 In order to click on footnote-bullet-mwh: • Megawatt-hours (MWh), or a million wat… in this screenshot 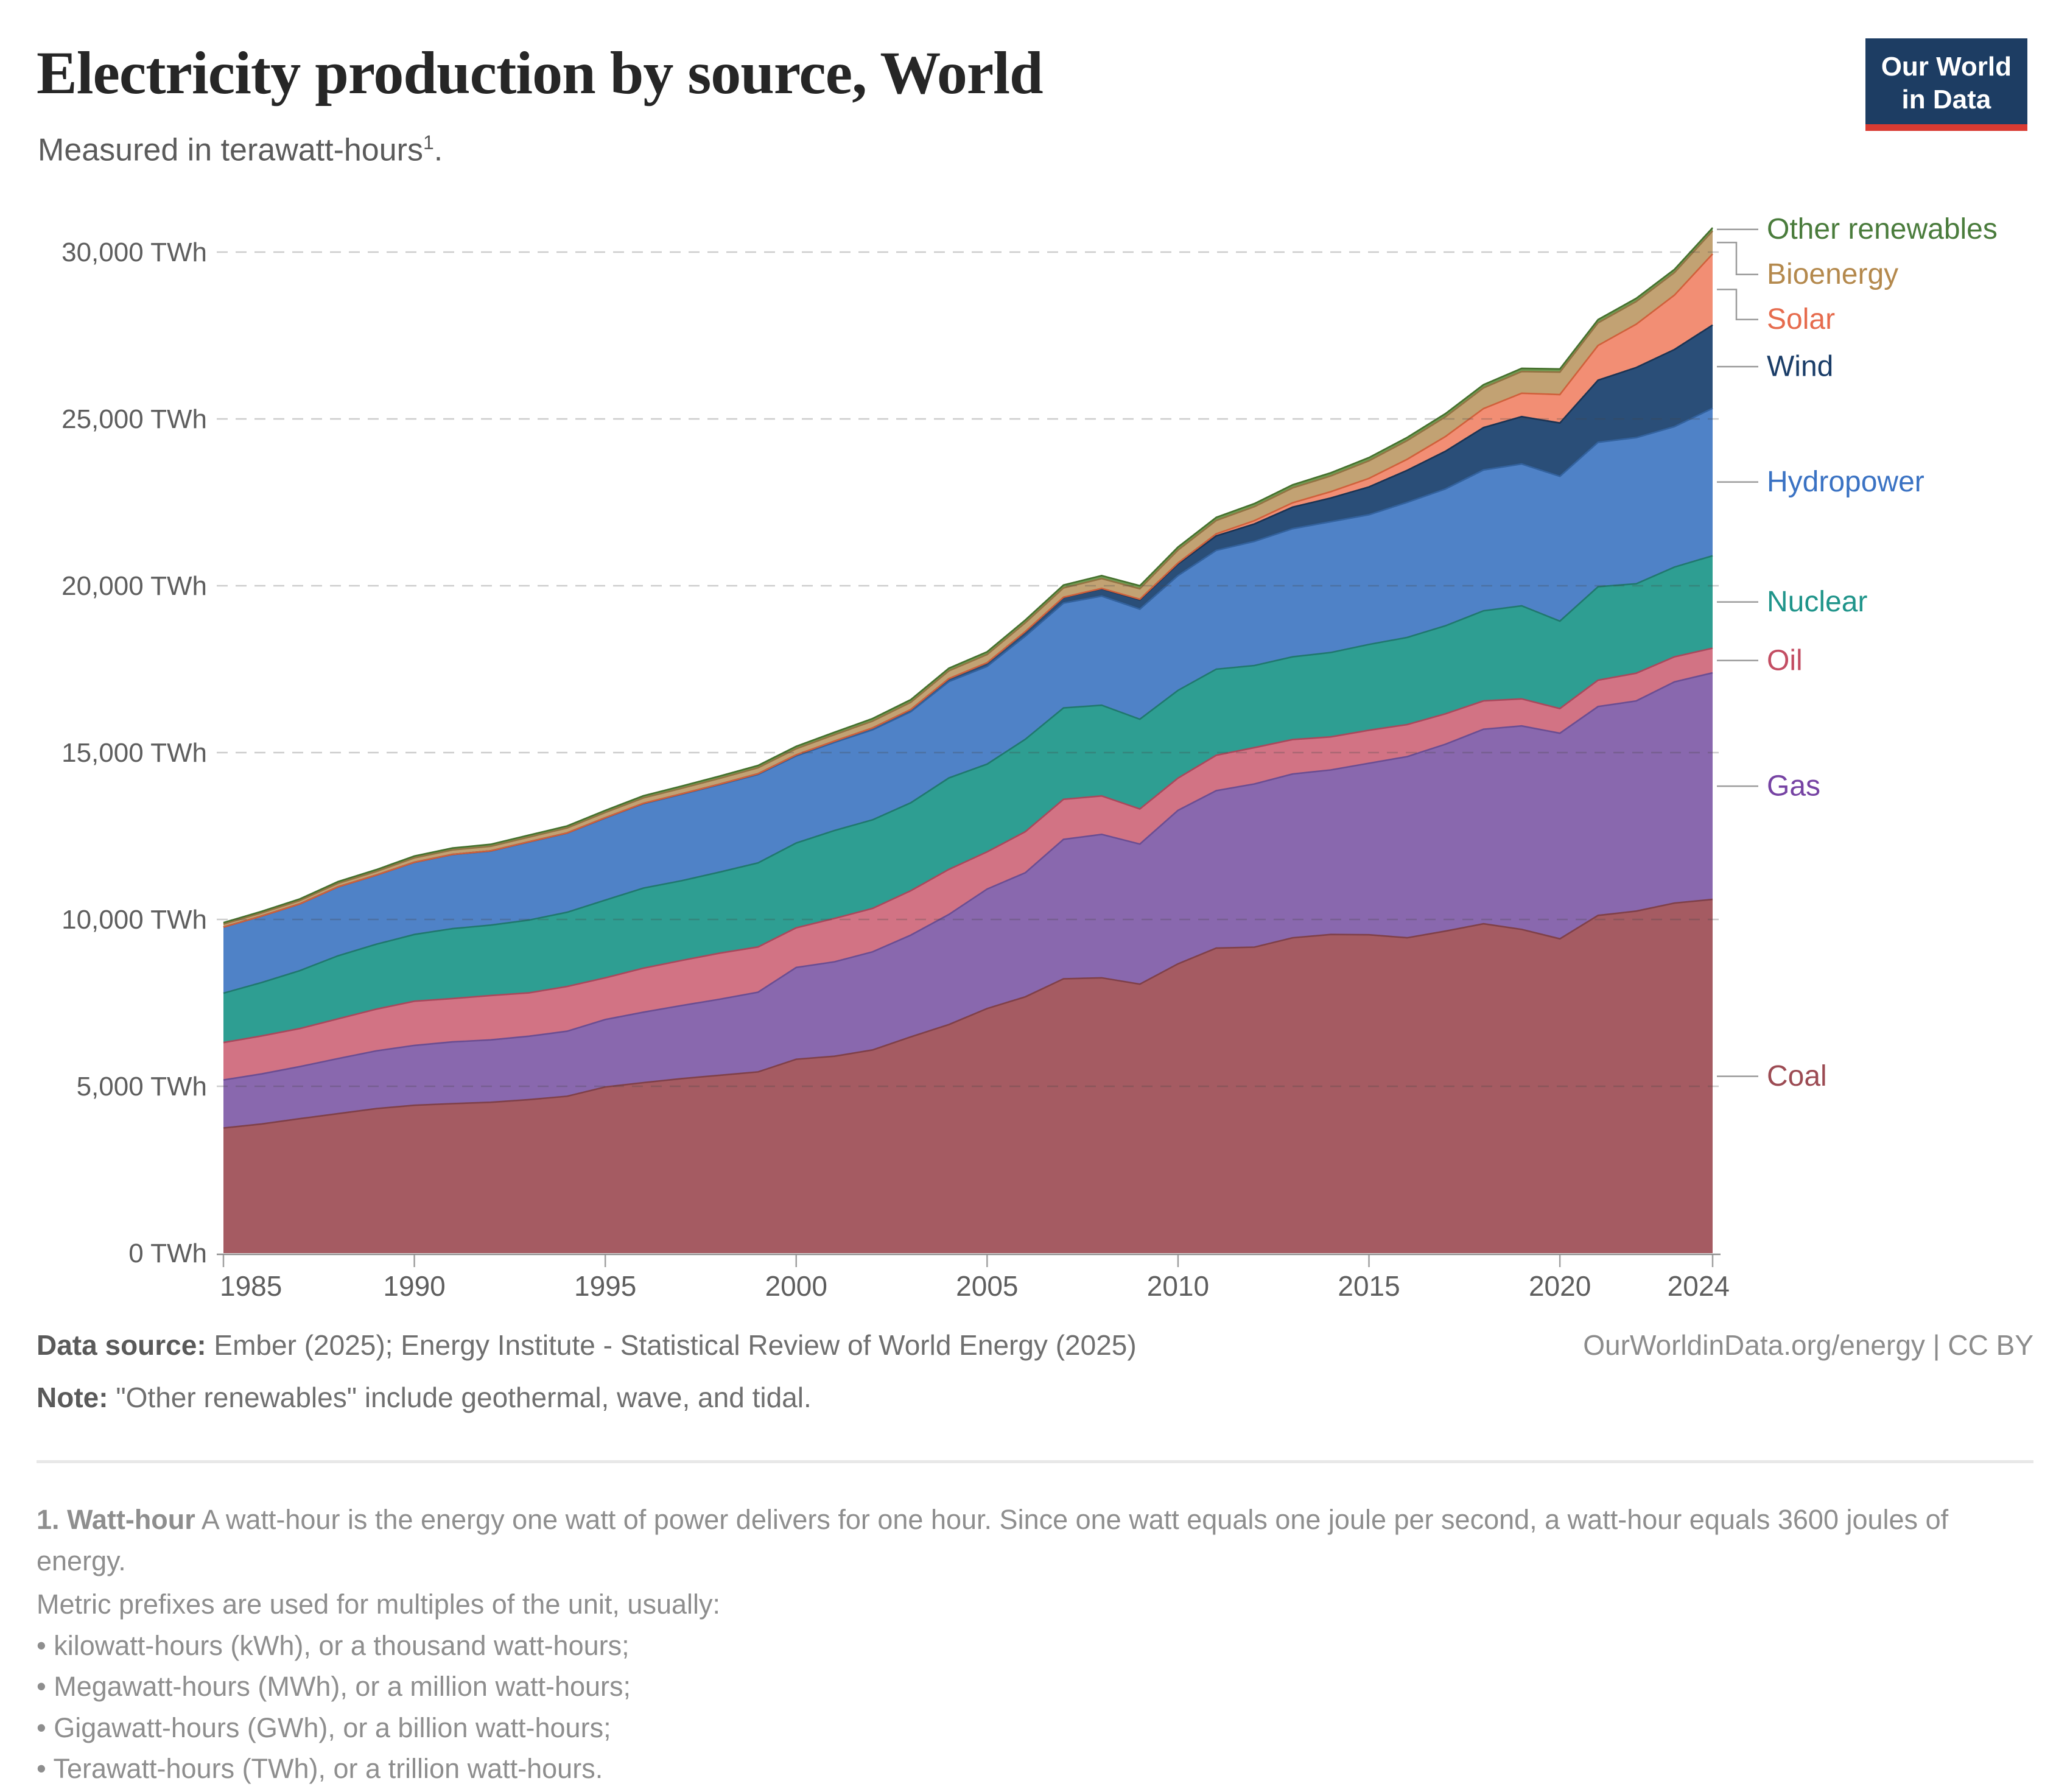, I will do `click(334, 1687)`.